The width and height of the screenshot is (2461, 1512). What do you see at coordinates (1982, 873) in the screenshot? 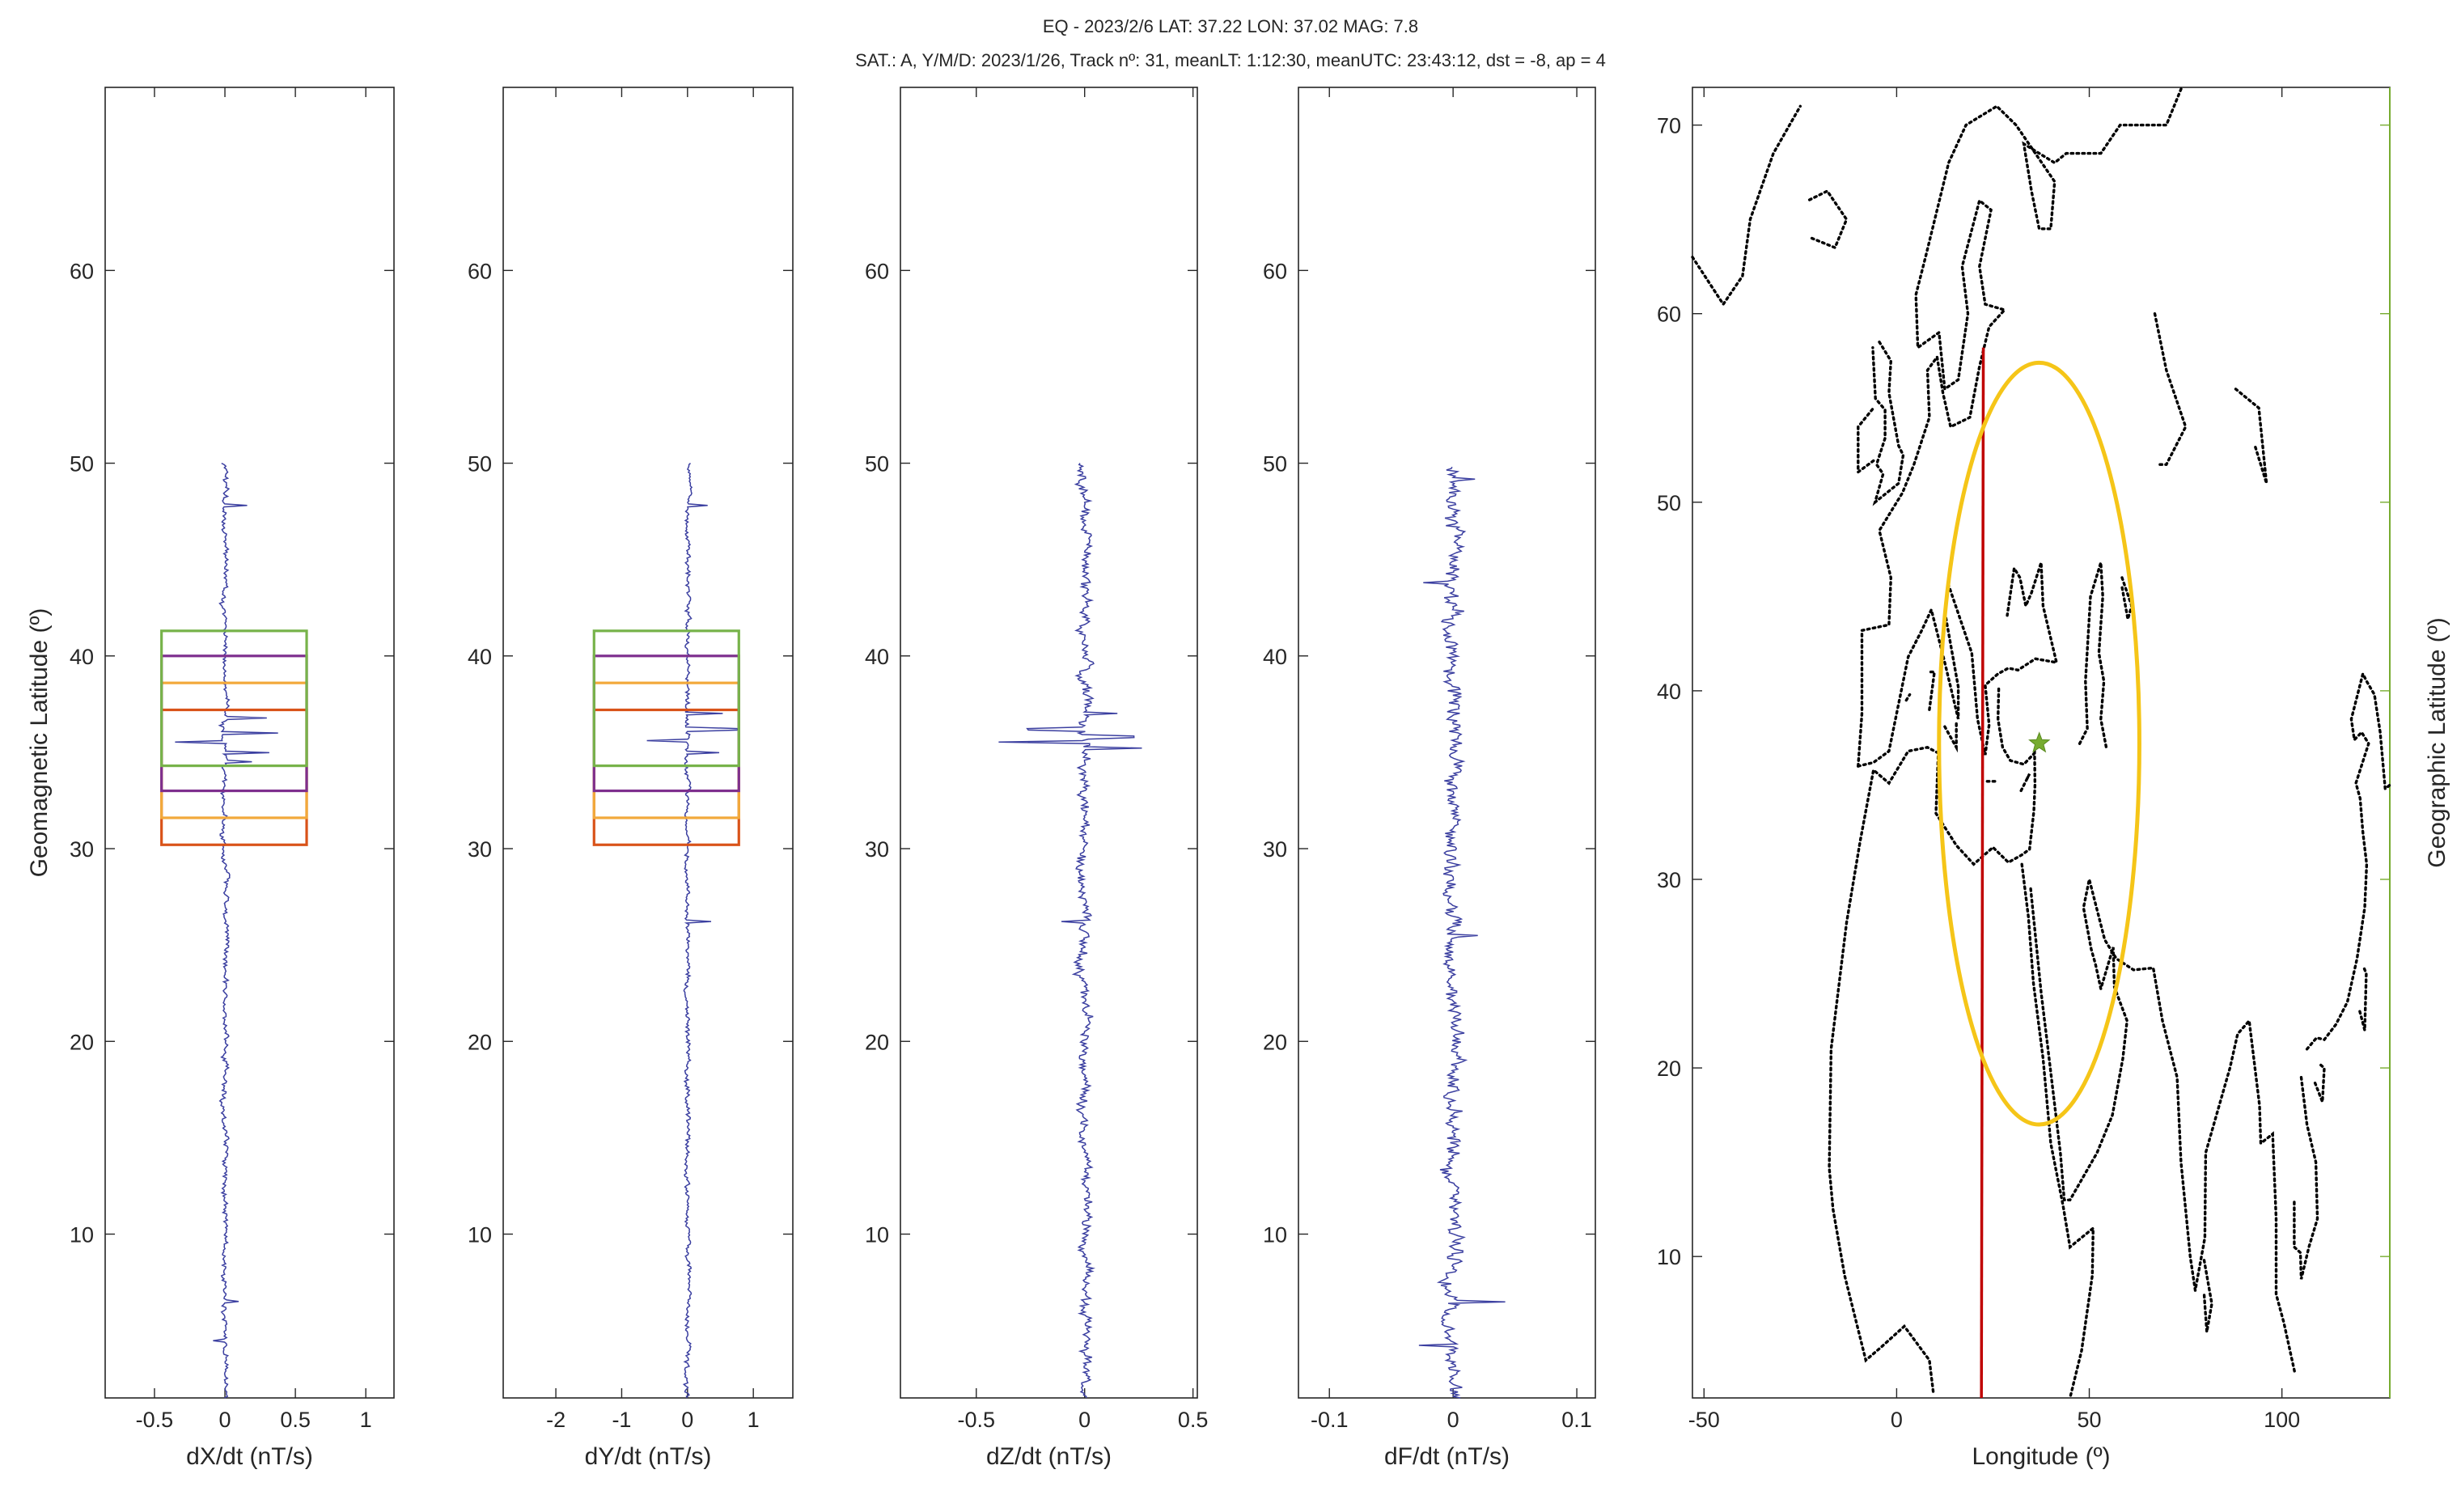
I see `satellite-track` at bounding box center [1982, 873].